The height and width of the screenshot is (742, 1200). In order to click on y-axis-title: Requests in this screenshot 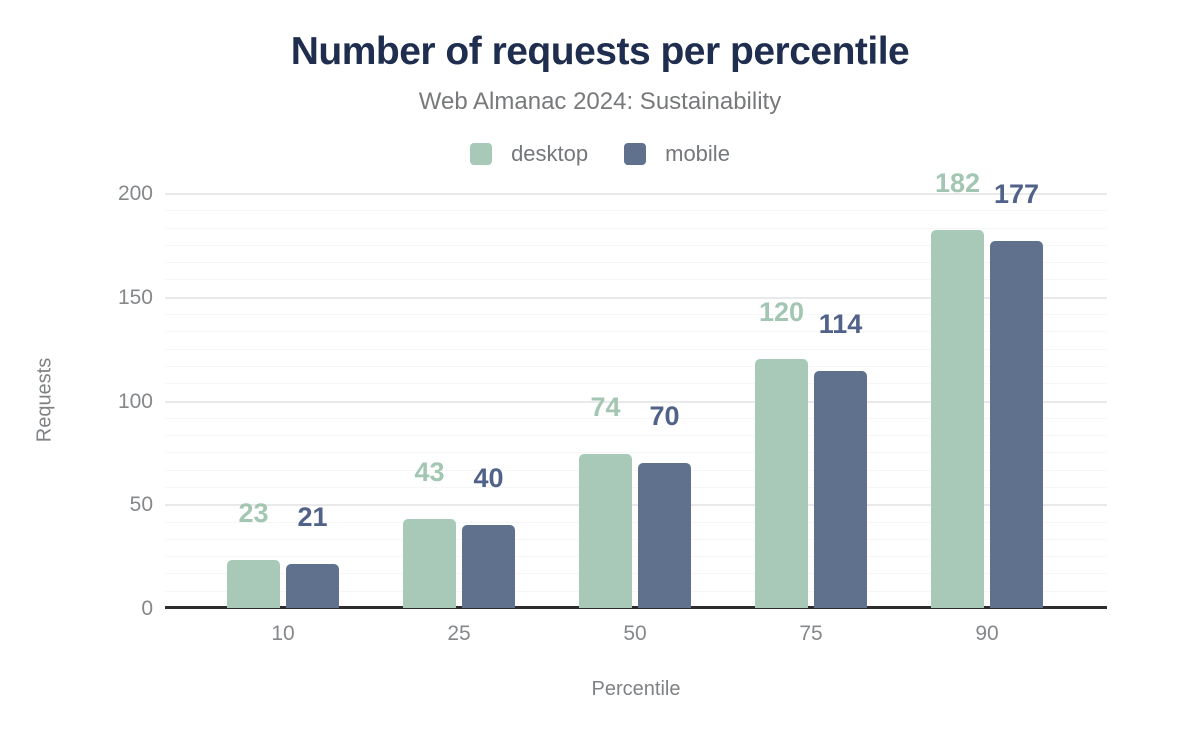, I will do `click(44, 400)`.